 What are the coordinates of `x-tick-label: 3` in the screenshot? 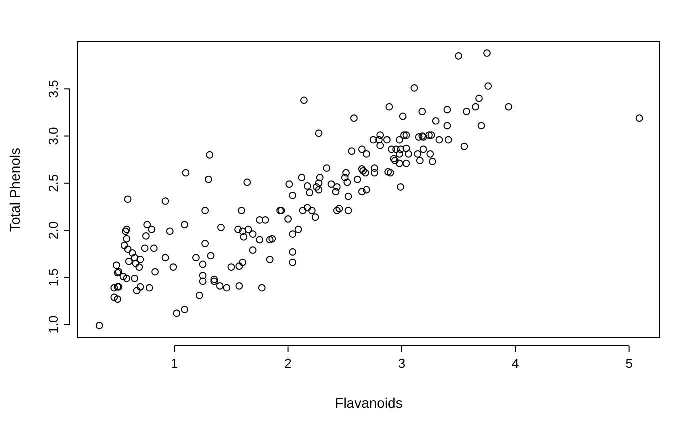 It's located at (402, 363).